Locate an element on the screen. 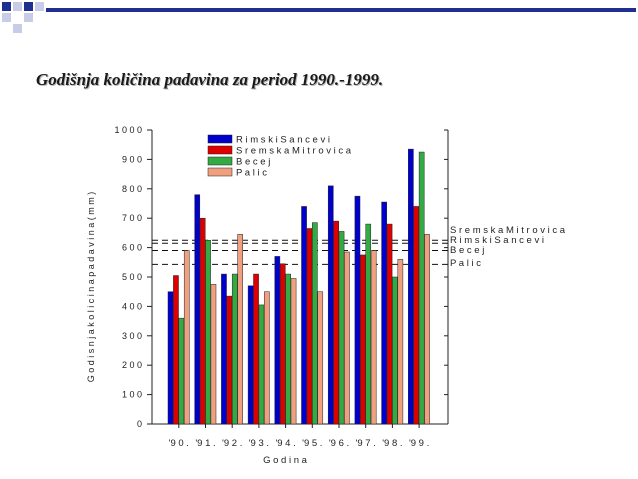 The height and width of the screenshot is (479, 638). y-tick-label: 2 0 0 is located at coordinates (132, 365).